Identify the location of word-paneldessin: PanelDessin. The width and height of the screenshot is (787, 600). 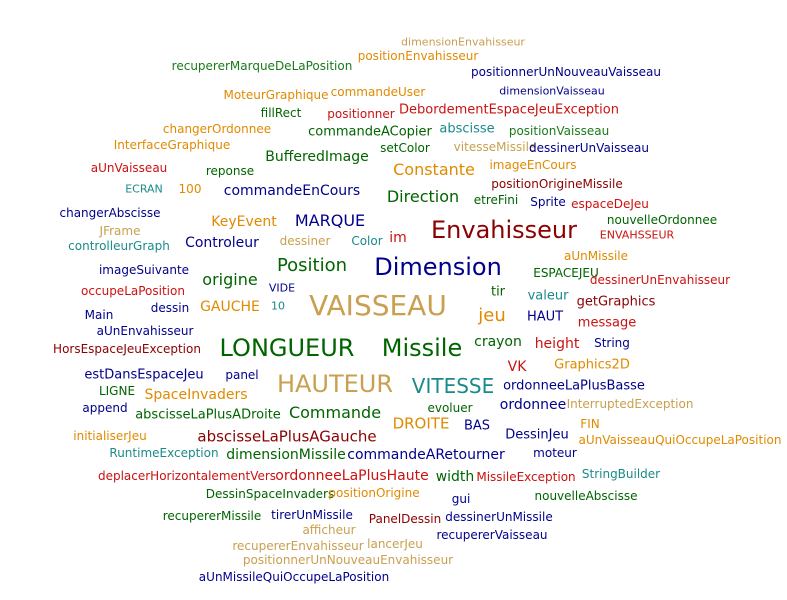
(405, 519).